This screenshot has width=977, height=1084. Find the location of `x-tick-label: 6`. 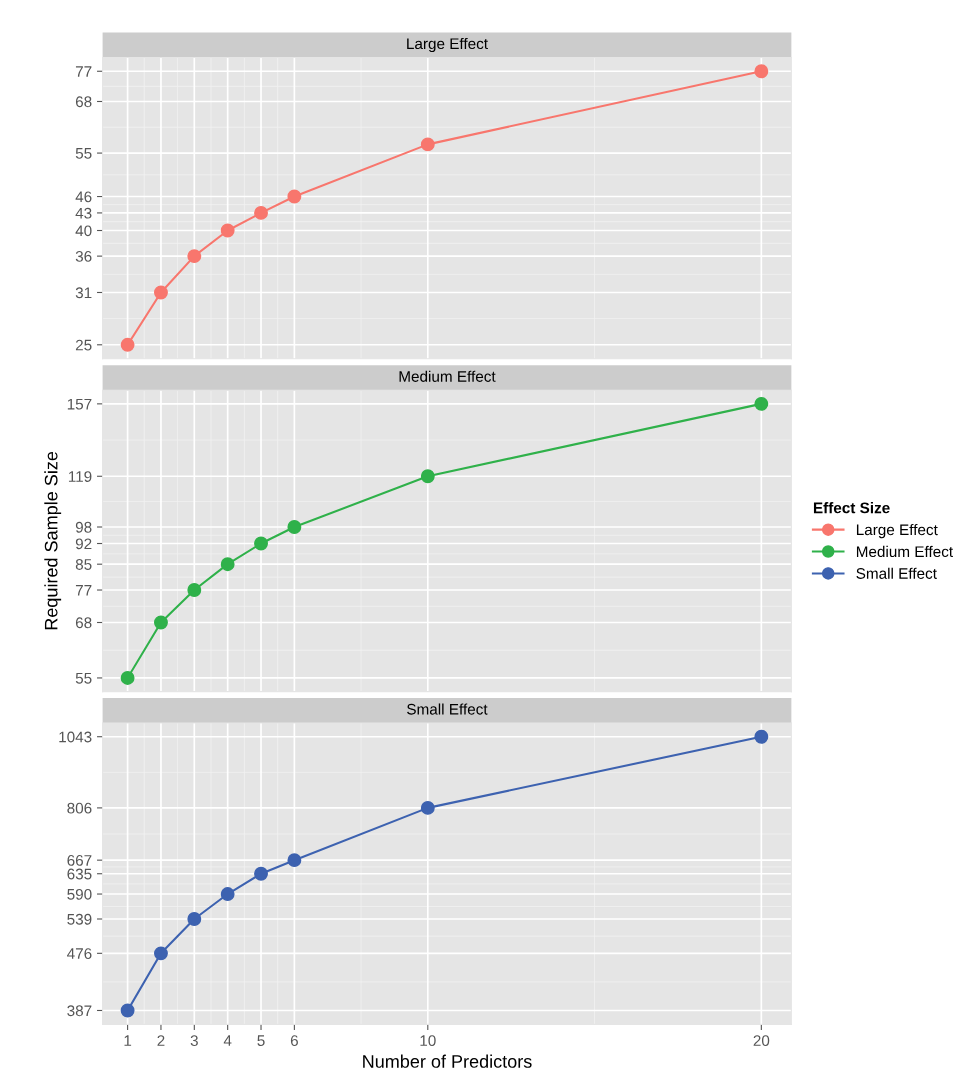

x-tick-label: 6 is located at coordinates (294, 1041).